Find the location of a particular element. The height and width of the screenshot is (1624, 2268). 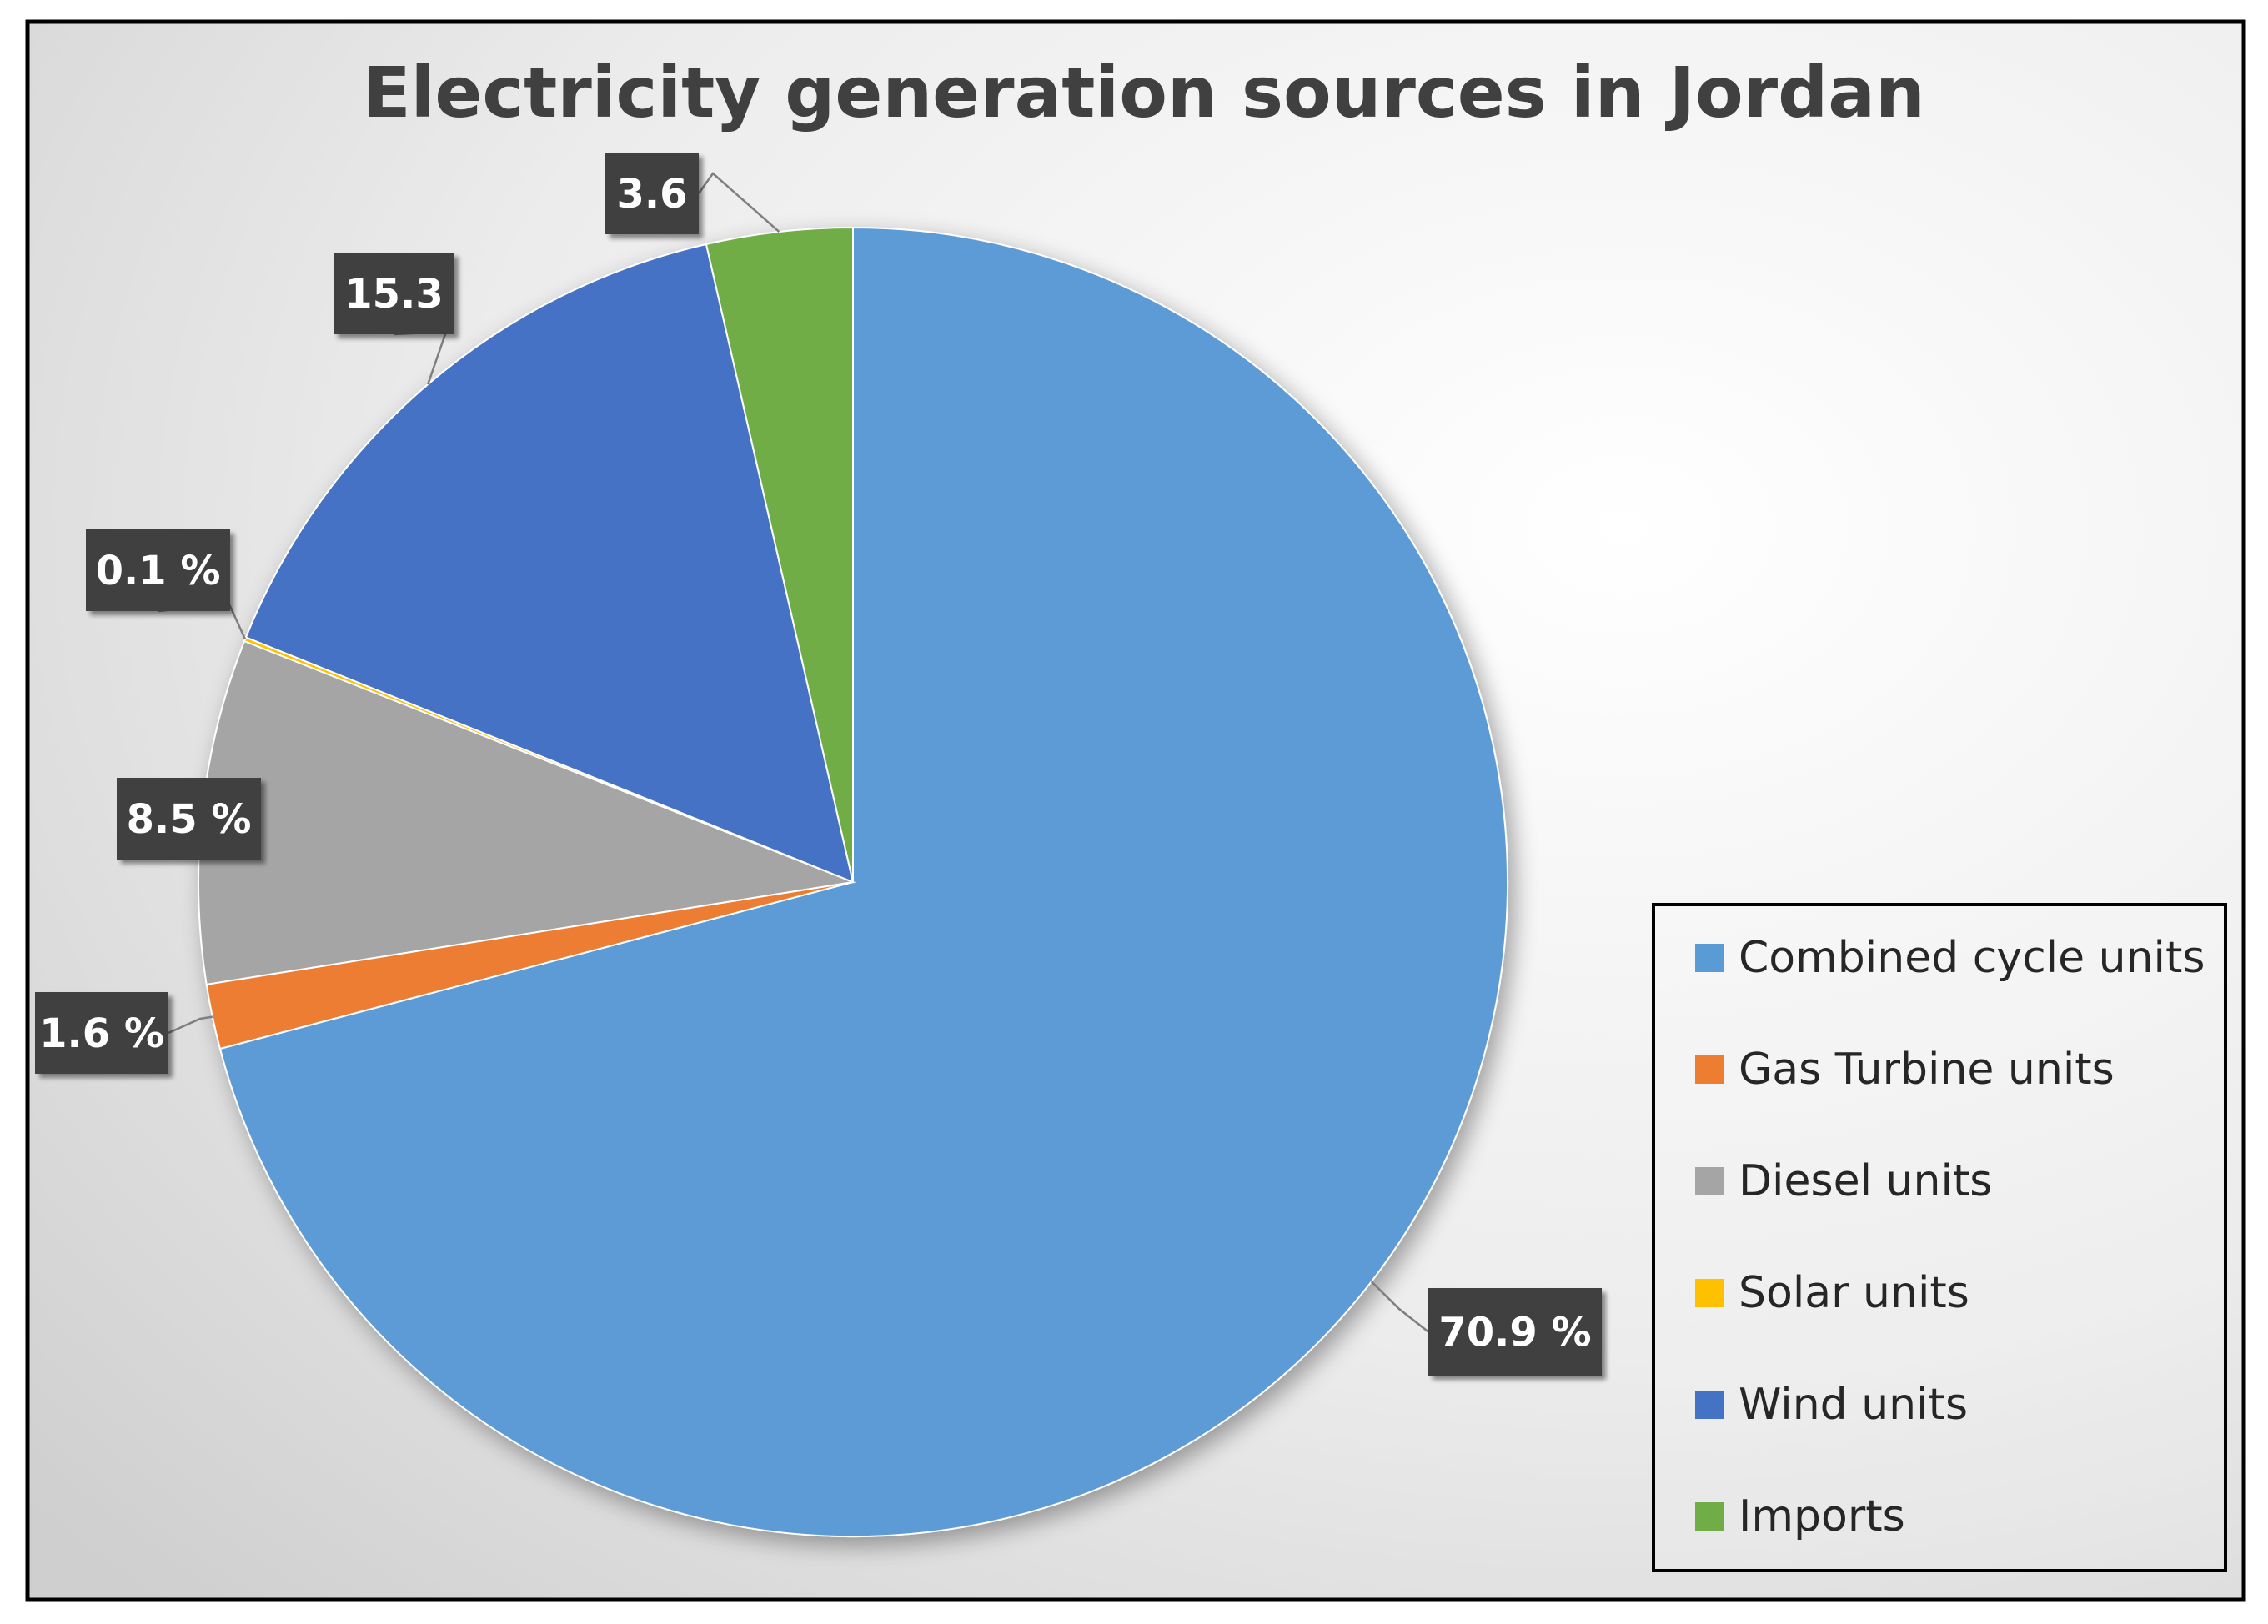

data-label-text: 70.9 % is located at coordinates (1514, 1333).